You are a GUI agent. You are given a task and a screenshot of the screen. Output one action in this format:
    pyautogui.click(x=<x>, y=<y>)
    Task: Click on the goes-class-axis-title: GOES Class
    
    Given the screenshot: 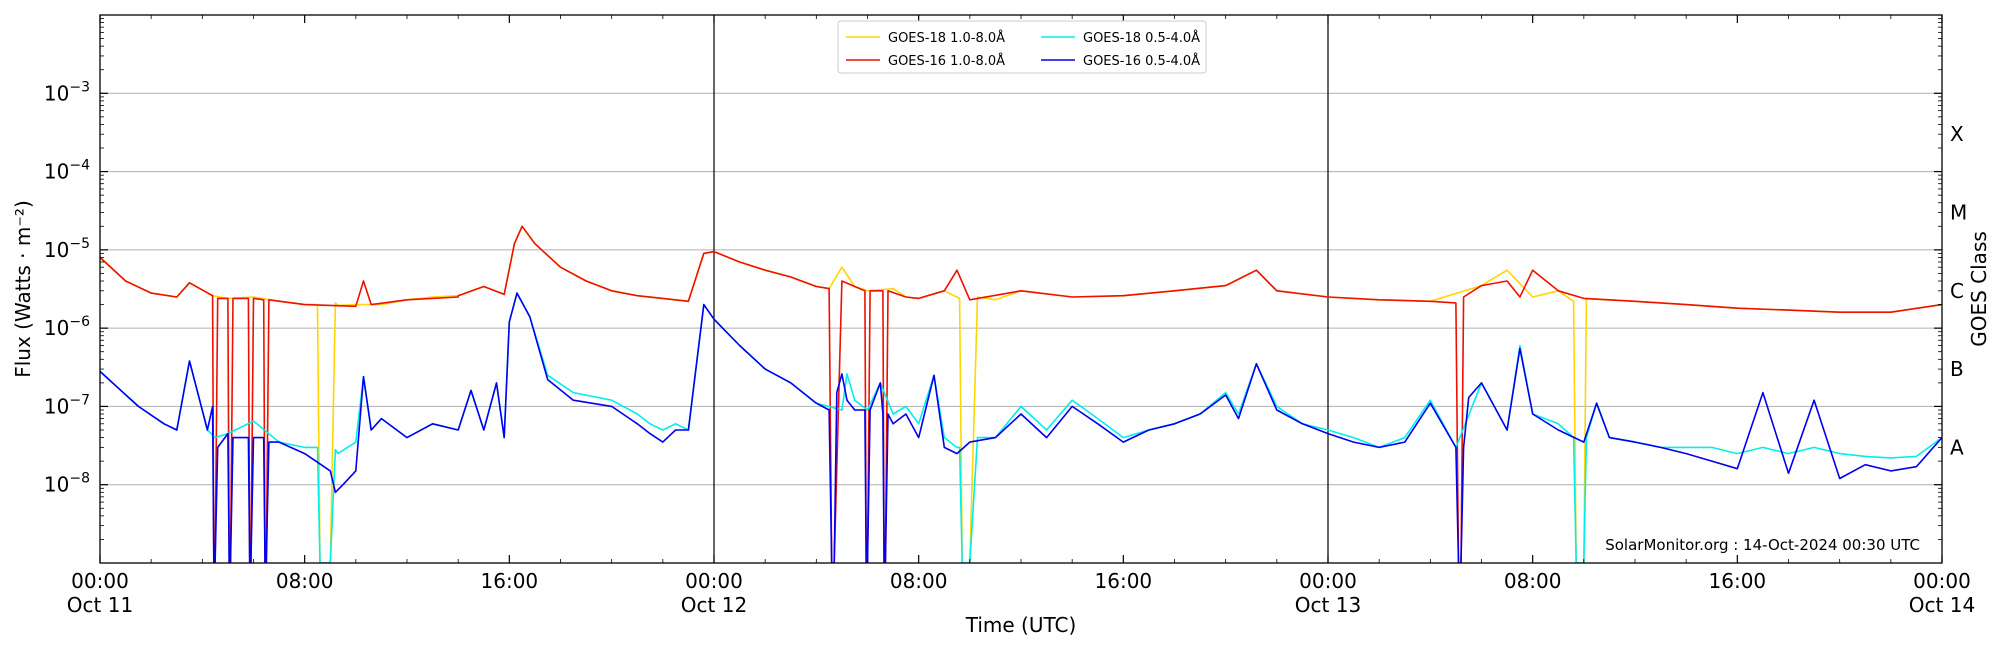 What is the action you would take?
    pyautogui.click(x=1979, y=289)
    